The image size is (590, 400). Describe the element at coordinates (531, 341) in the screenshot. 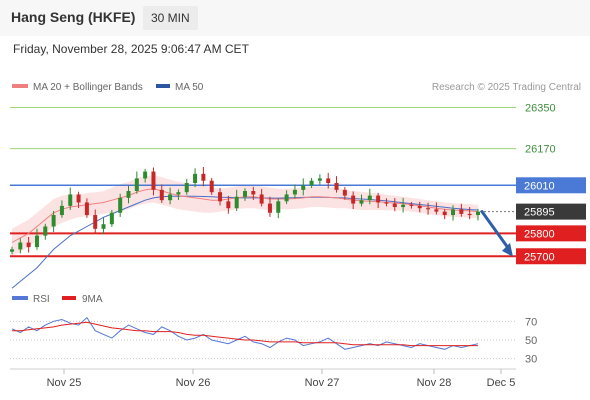

I see `rsi-tick-label: 50` at that location.